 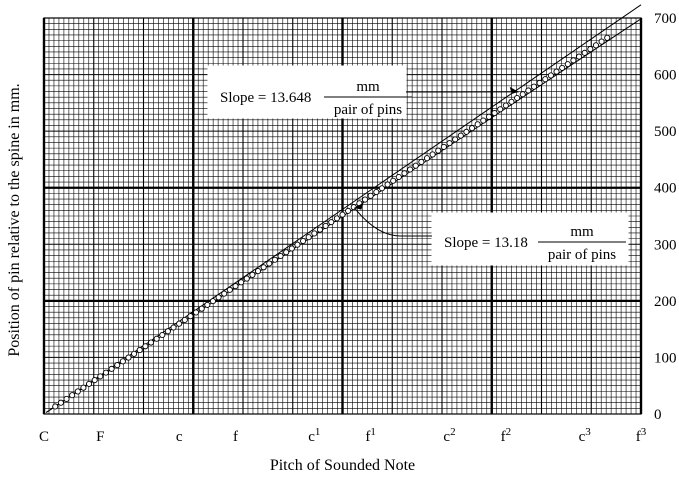 I want to click on x-axis-label: Pitch of Sounded Note, so click(x=342, y=465).